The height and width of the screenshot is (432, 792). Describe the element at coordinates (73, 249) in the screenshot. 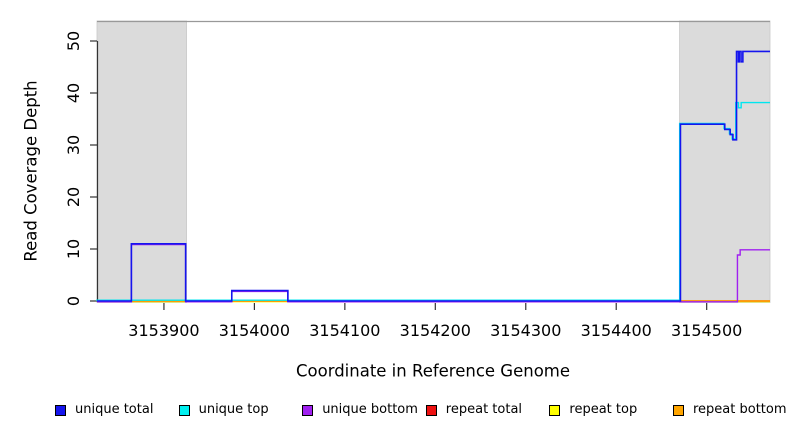

I see `y-tick-label-10: 10` at that location.